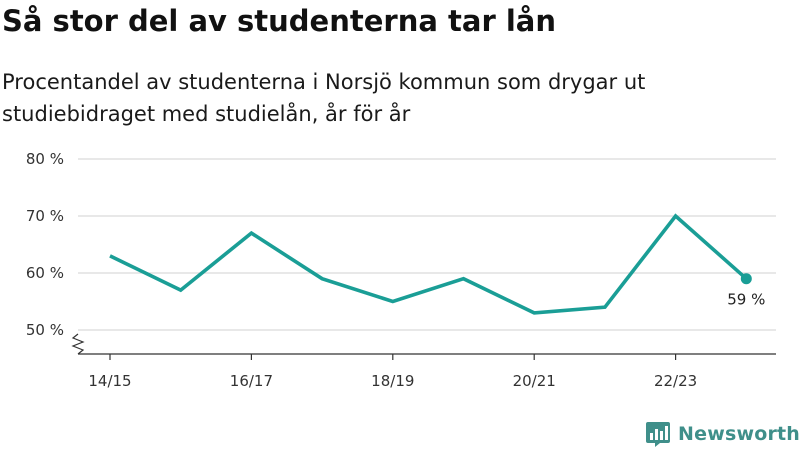 The image size is (800, 450). I want to click on x-tick-label: 16/17, so click(251, 381).